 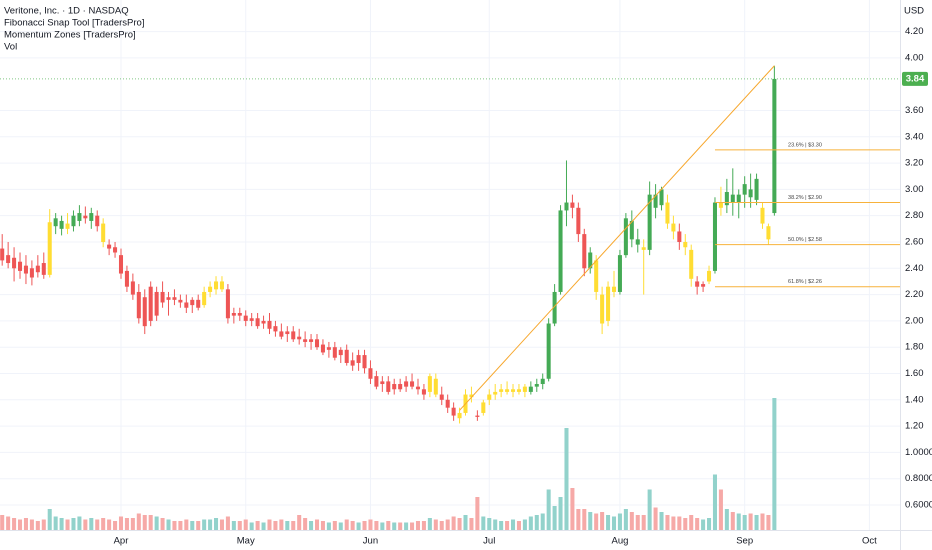 What do you see at coordinates (10, 47) in the screenshot?
I see `indicator-label: Vol` at bounding box center [10, 47].